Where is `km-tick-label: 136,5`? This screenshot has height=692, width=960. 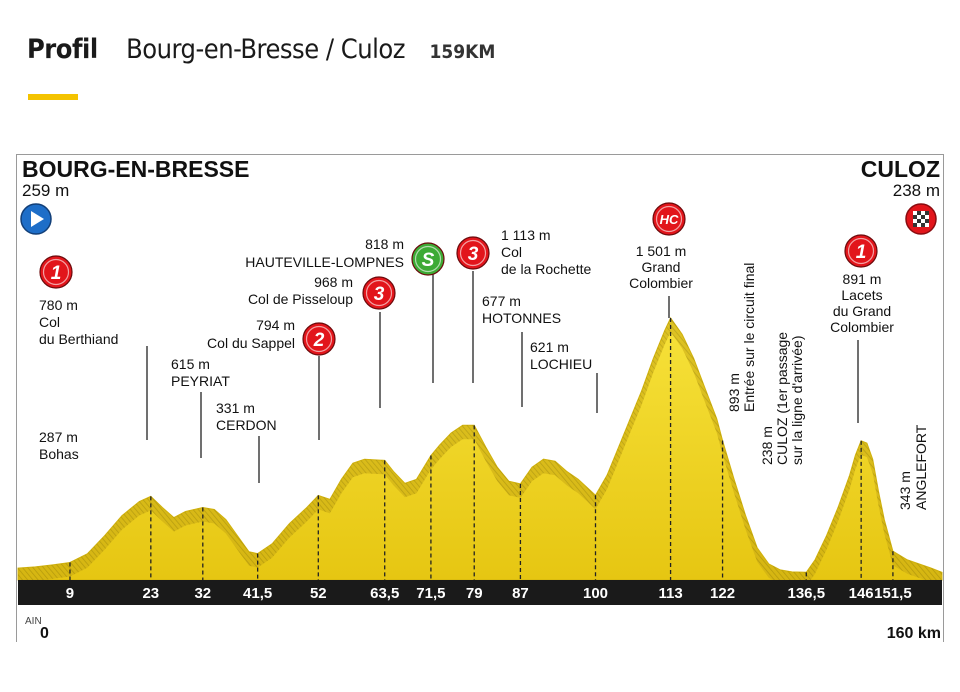 km-tick-label: 136,5 is located at coordinates (807, 593).